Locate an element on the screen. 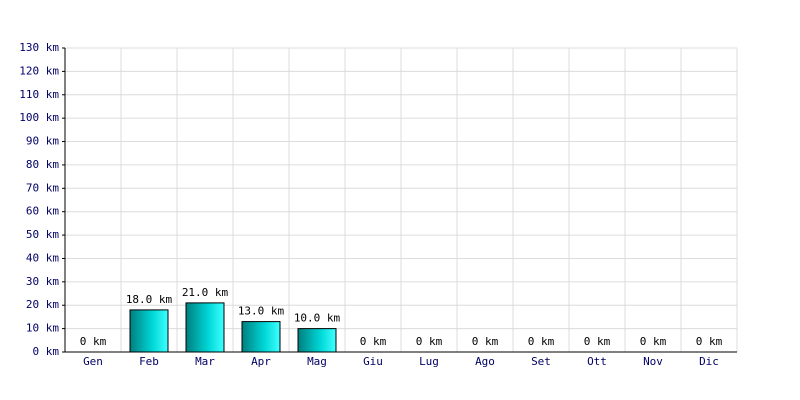 The width and height of the screenshot is (800, 400). x-tick-label: Dic is located at coordinates (709, 361).